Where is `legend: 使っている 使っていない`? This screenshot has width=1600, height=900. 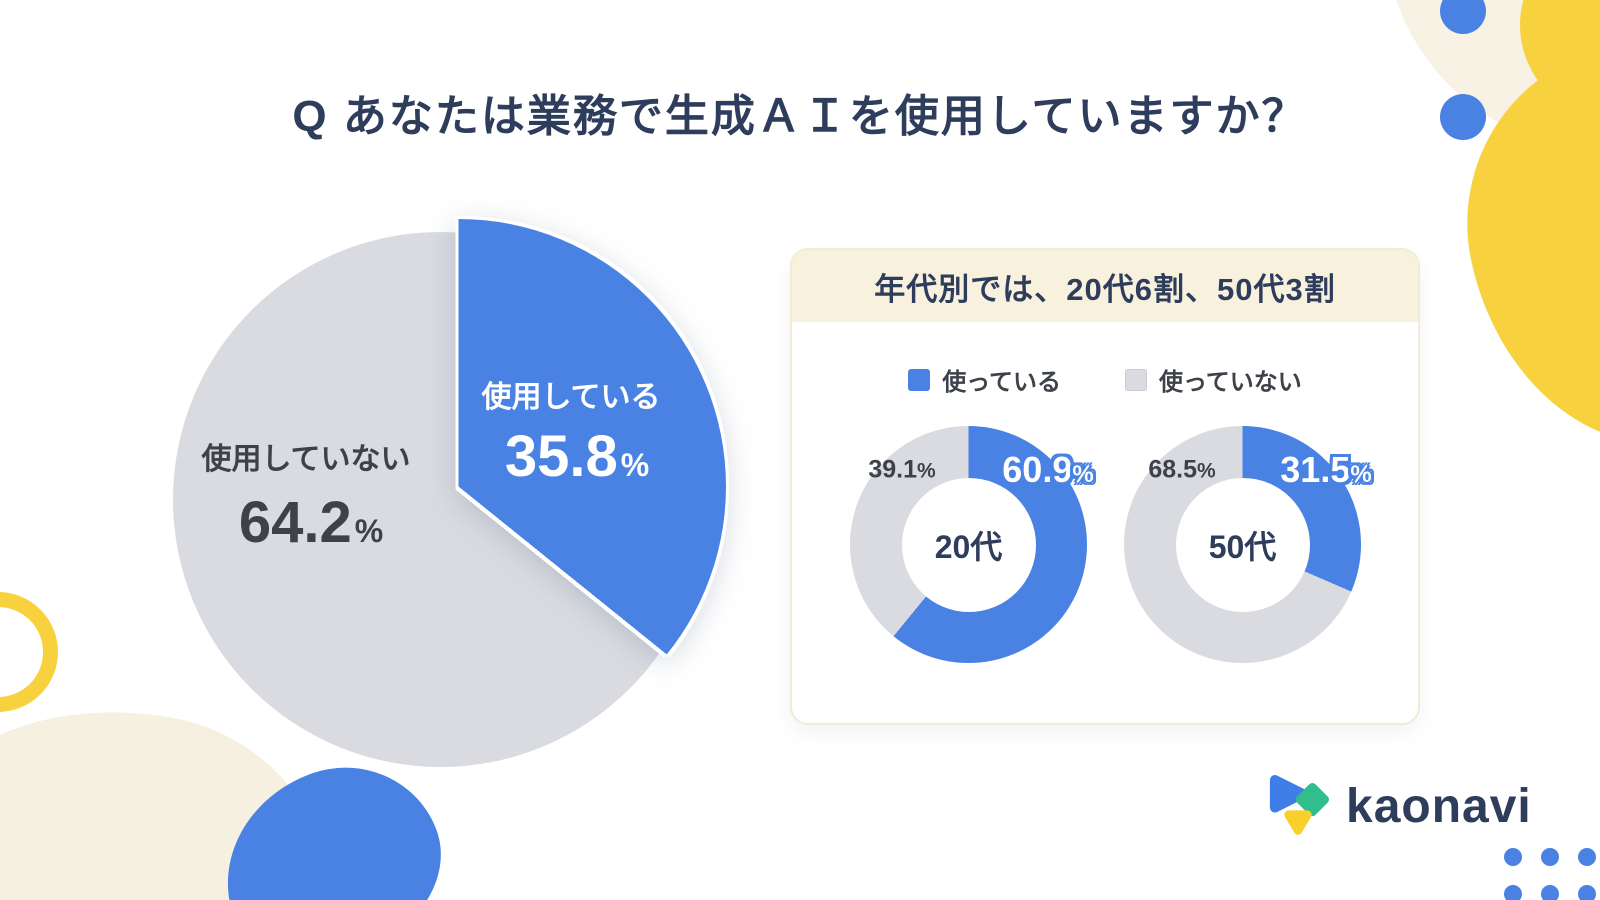 legend: 使っている 使っていない is located at coordinates (1105, 379).